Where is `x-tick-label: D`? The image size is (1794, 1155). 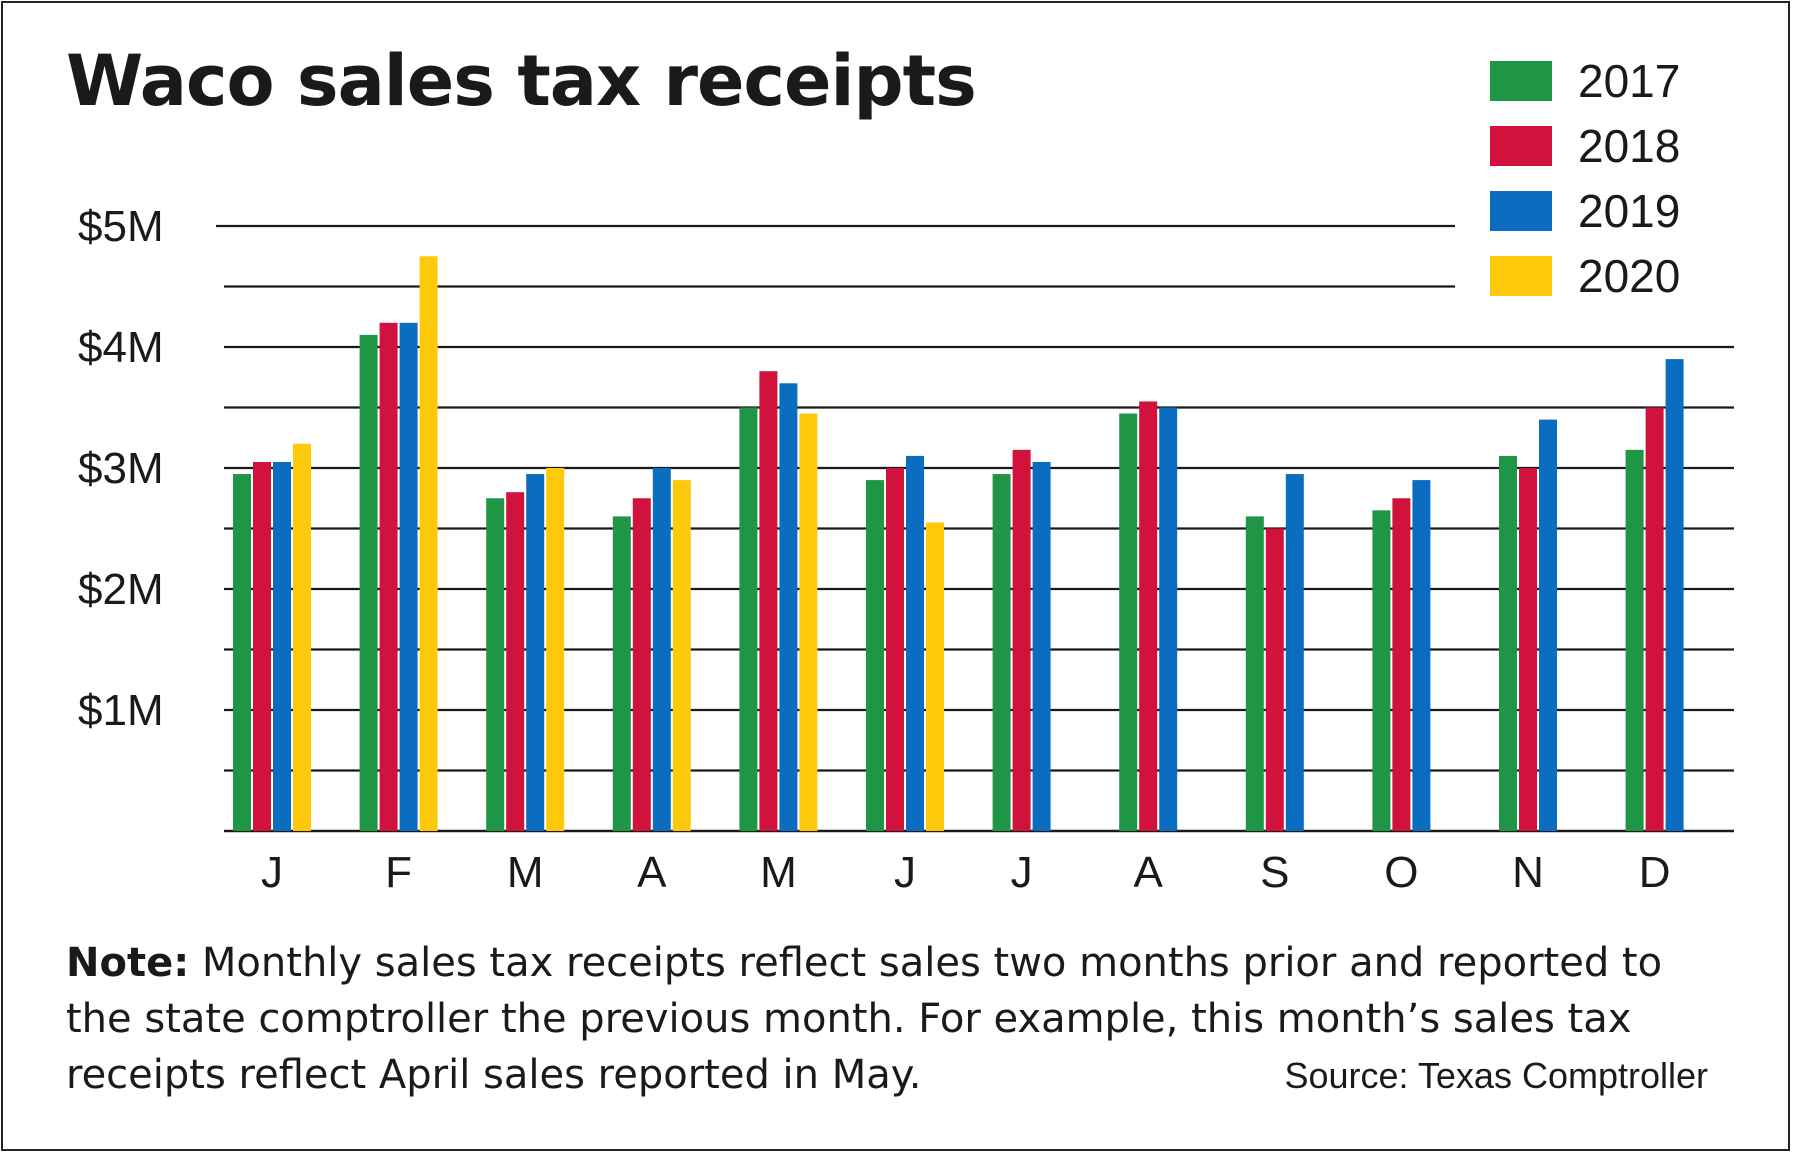 x-tick-label: D is located at coordinates (1655, 872).